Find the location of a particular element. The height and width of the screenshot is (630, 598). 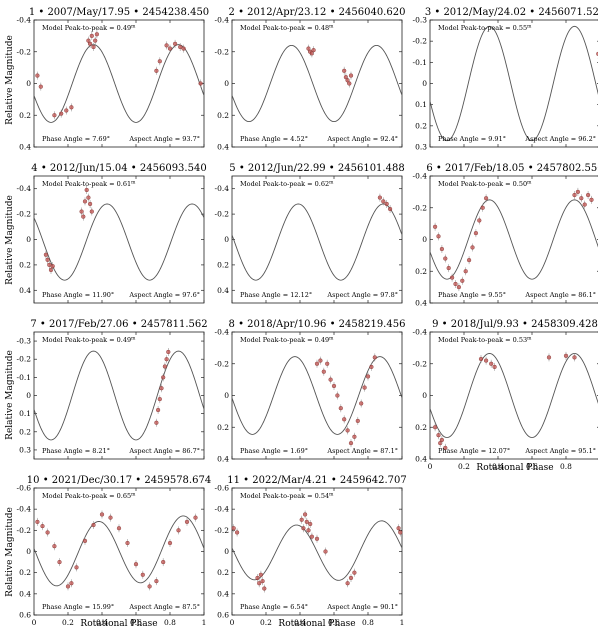

y-tick-label: 0.3 is located at coordinates (421, 147).